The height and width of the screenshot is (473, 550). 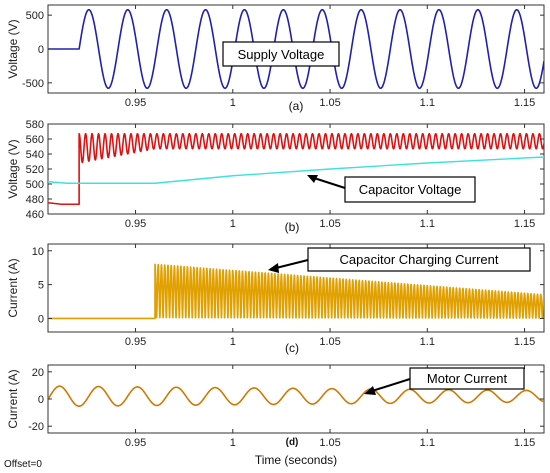 I want to click on annotation-box-a, so click(x=281, y=54).